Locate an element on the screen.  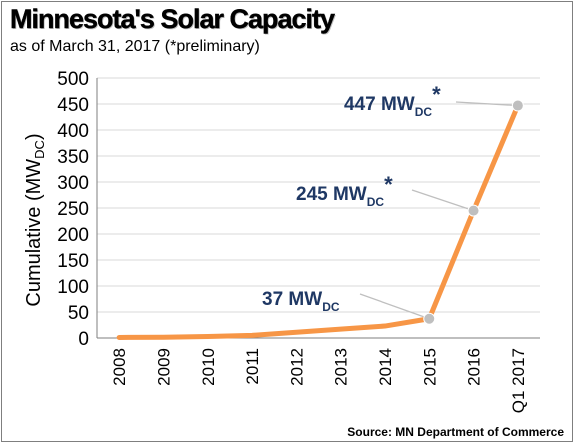
x-tick-label: 2012 is located at coordinates (296, 367).